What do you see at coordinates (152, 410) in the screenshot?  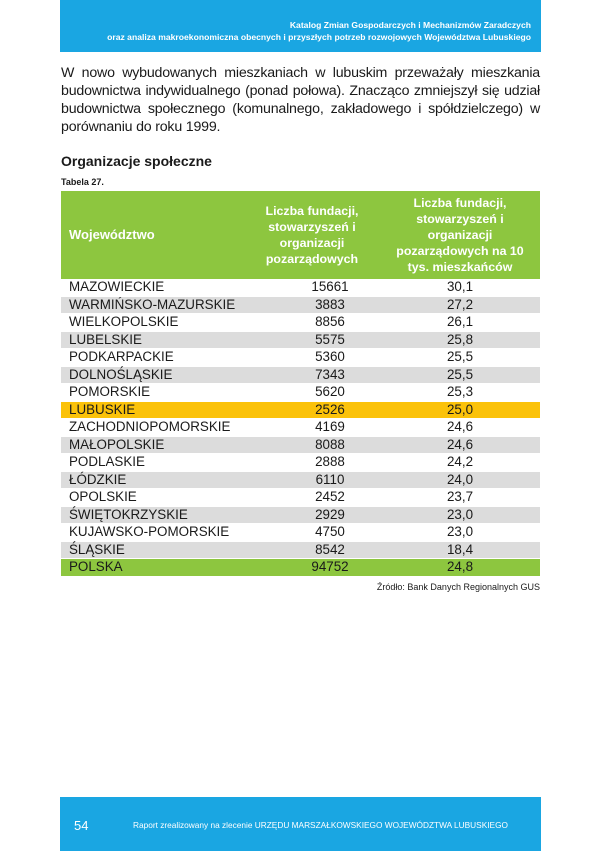 I see `region-cell: LUBUSKIE` at bounding box center [152, 410].